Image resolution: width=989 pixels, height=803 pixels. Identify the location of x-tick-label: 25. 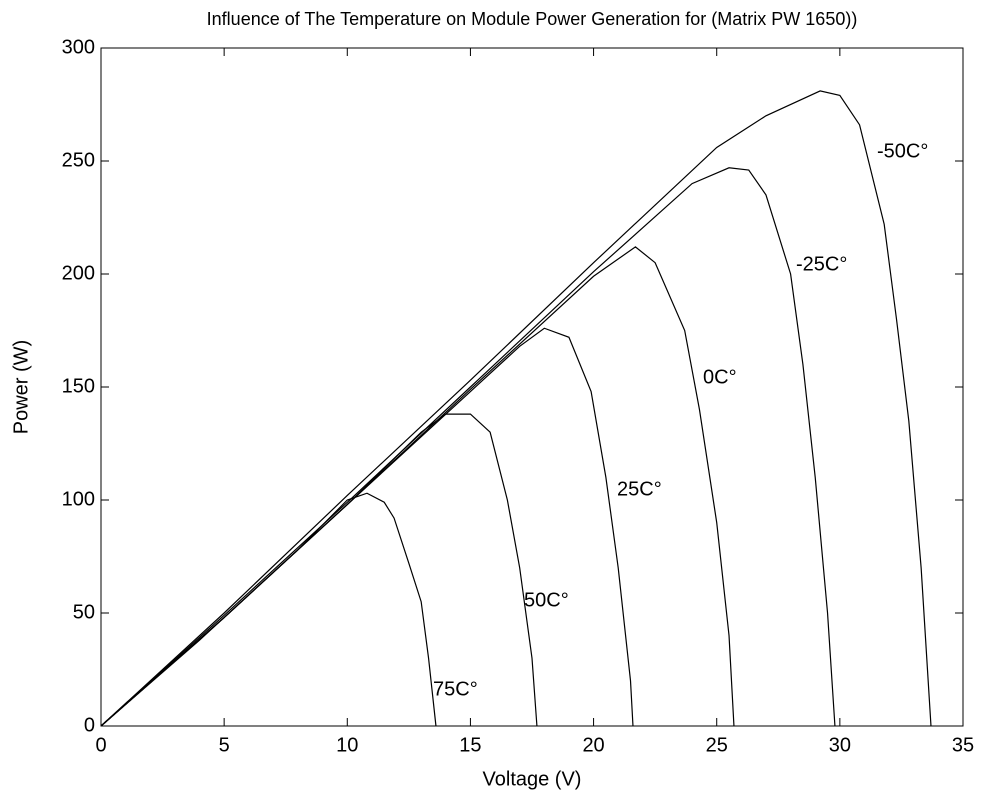
(717, 745).